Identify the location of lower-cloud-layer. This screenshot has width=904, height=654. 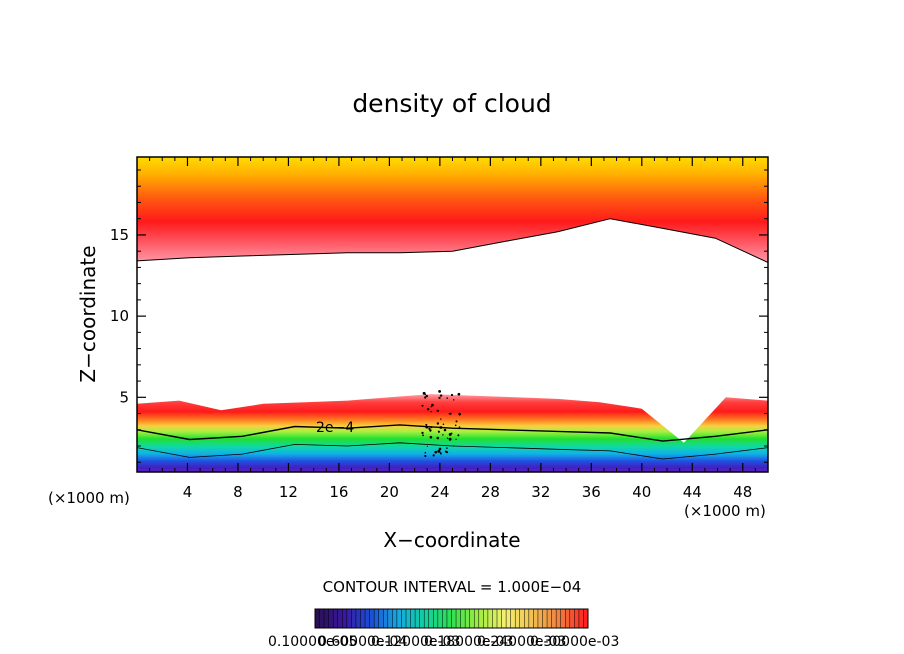
(452, 433).